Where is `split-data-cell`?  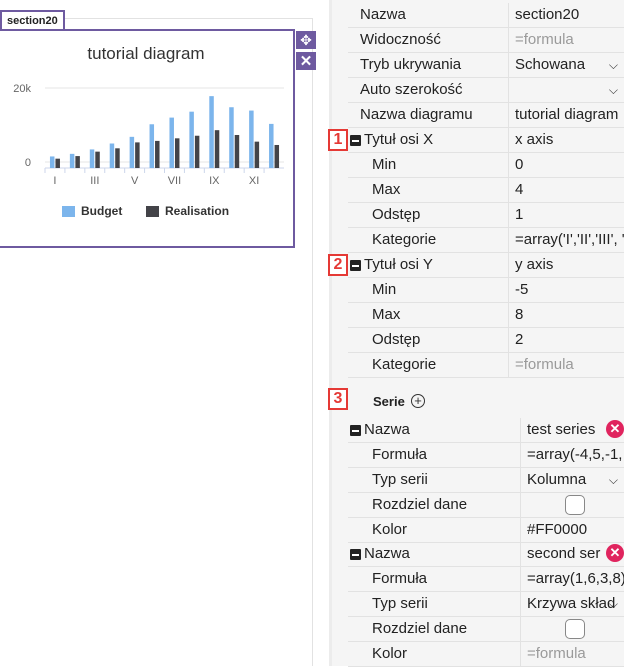 split-data-cell is located at coordinates (572, 629).